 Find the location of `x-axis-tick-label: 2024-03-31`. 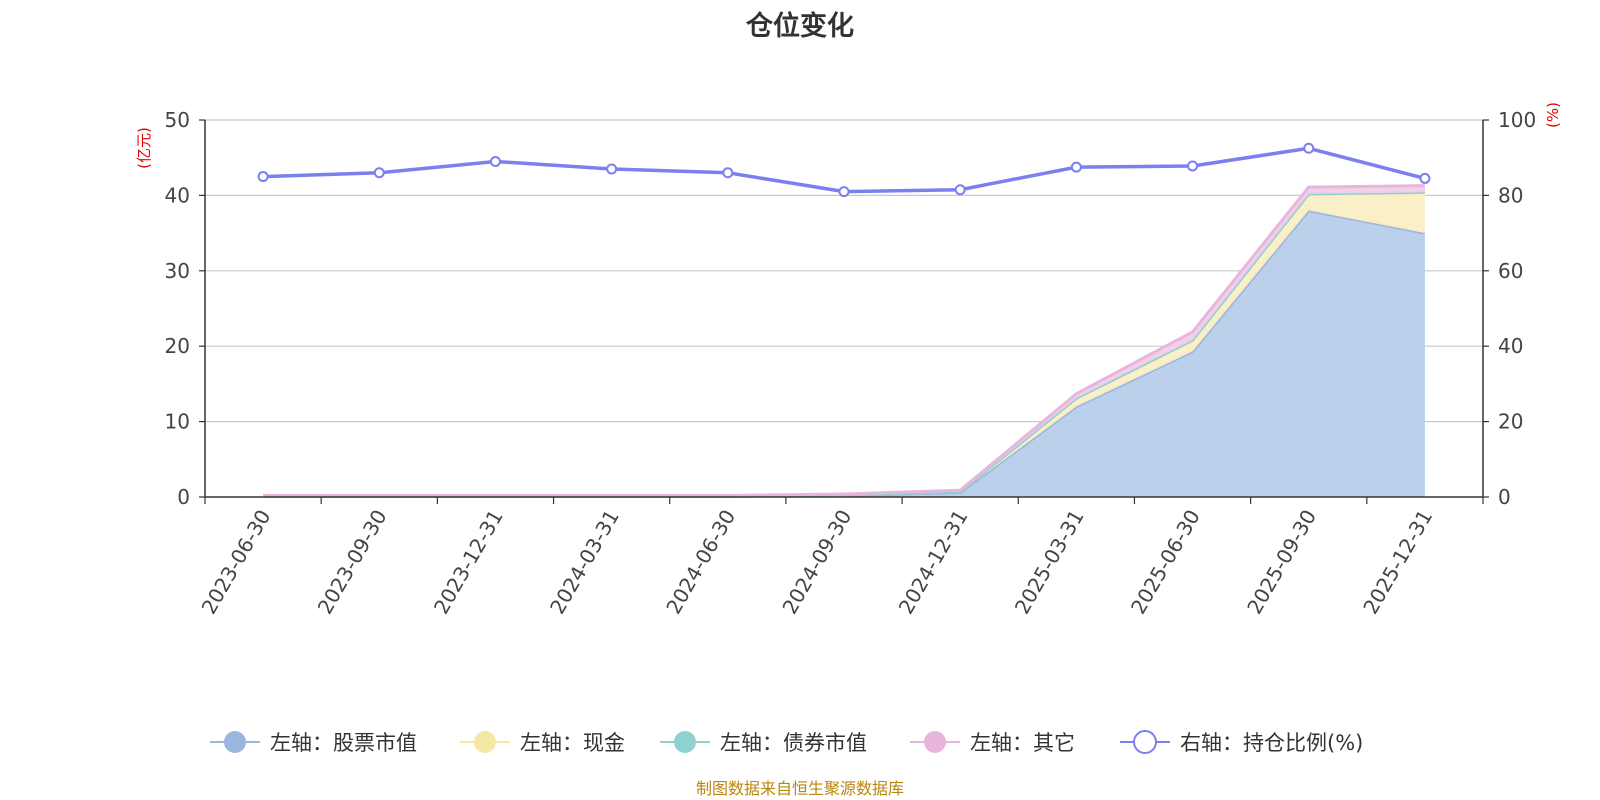

x-axis-tick-label: 2024-03-31 is located at coordinates (584, 562).